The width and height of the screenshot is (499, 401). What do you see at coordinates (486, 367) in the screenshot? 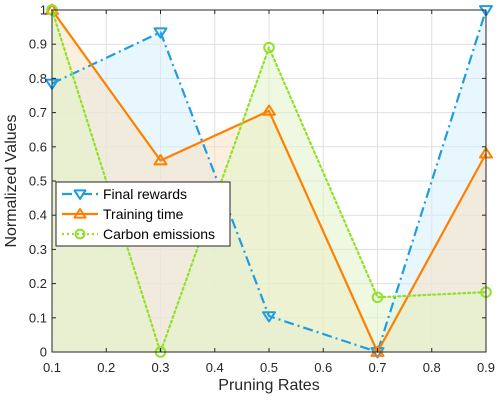
I see `x-tick-label: 0.9` at bounding box center [486, 367].